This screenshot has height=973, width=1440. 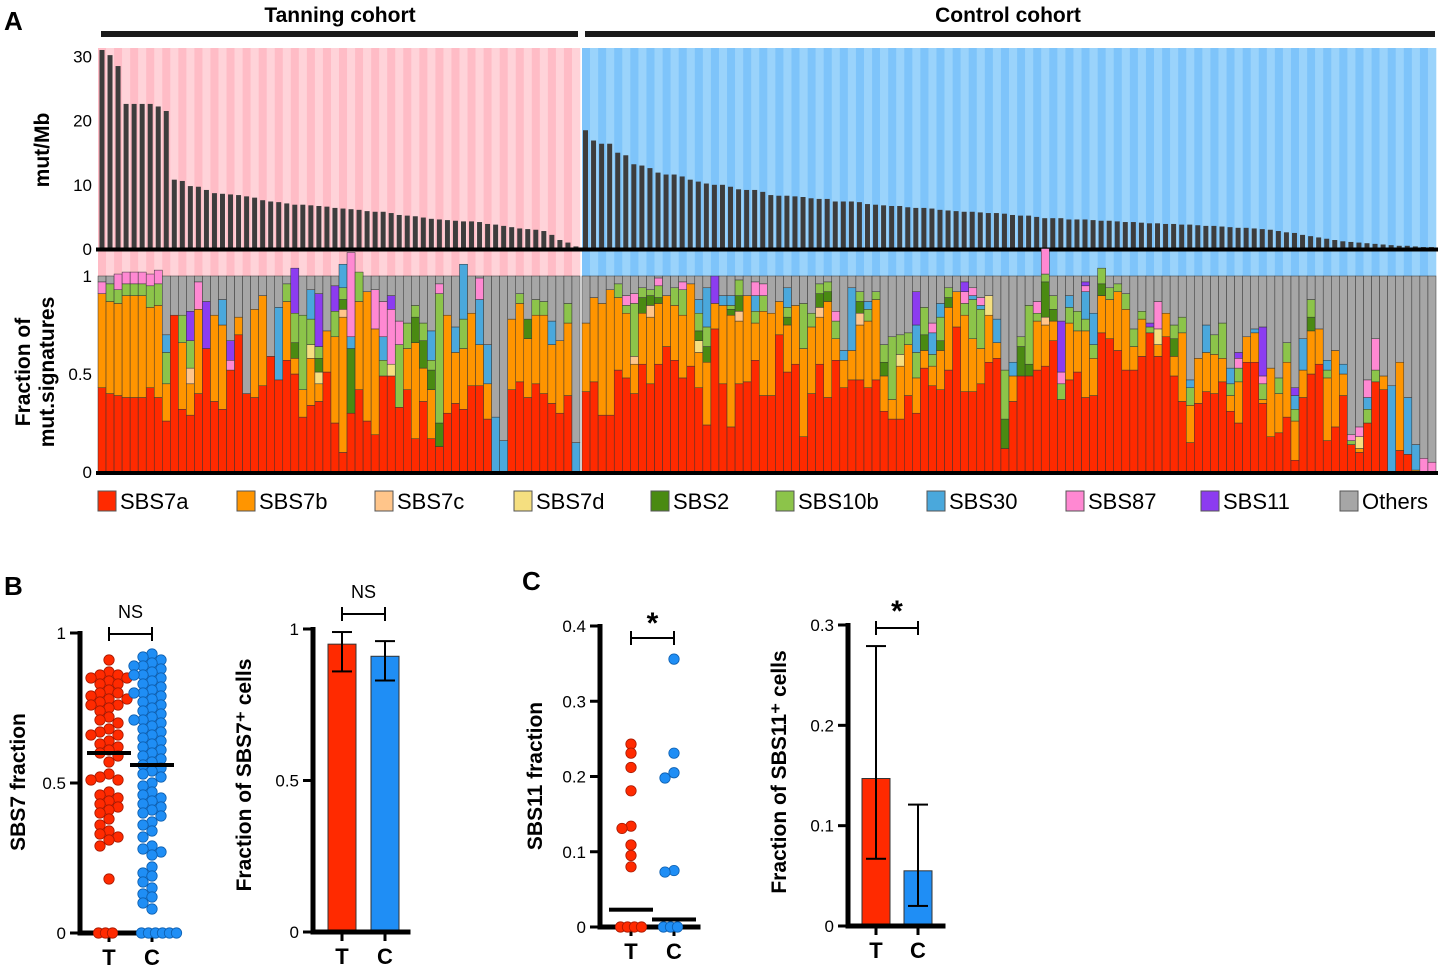 I want to click on legend-swatch-sbs7d, so click(x=523, y=501).